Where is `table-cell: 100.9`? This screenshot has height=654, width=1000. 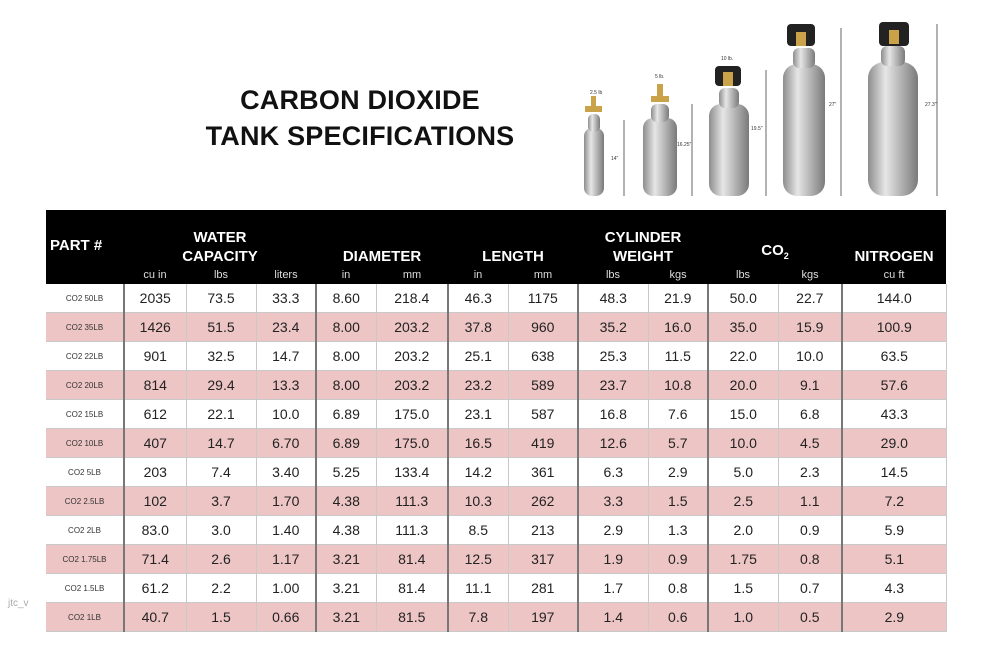 table-cell: 100.9 is located at coordinates (894, 327).